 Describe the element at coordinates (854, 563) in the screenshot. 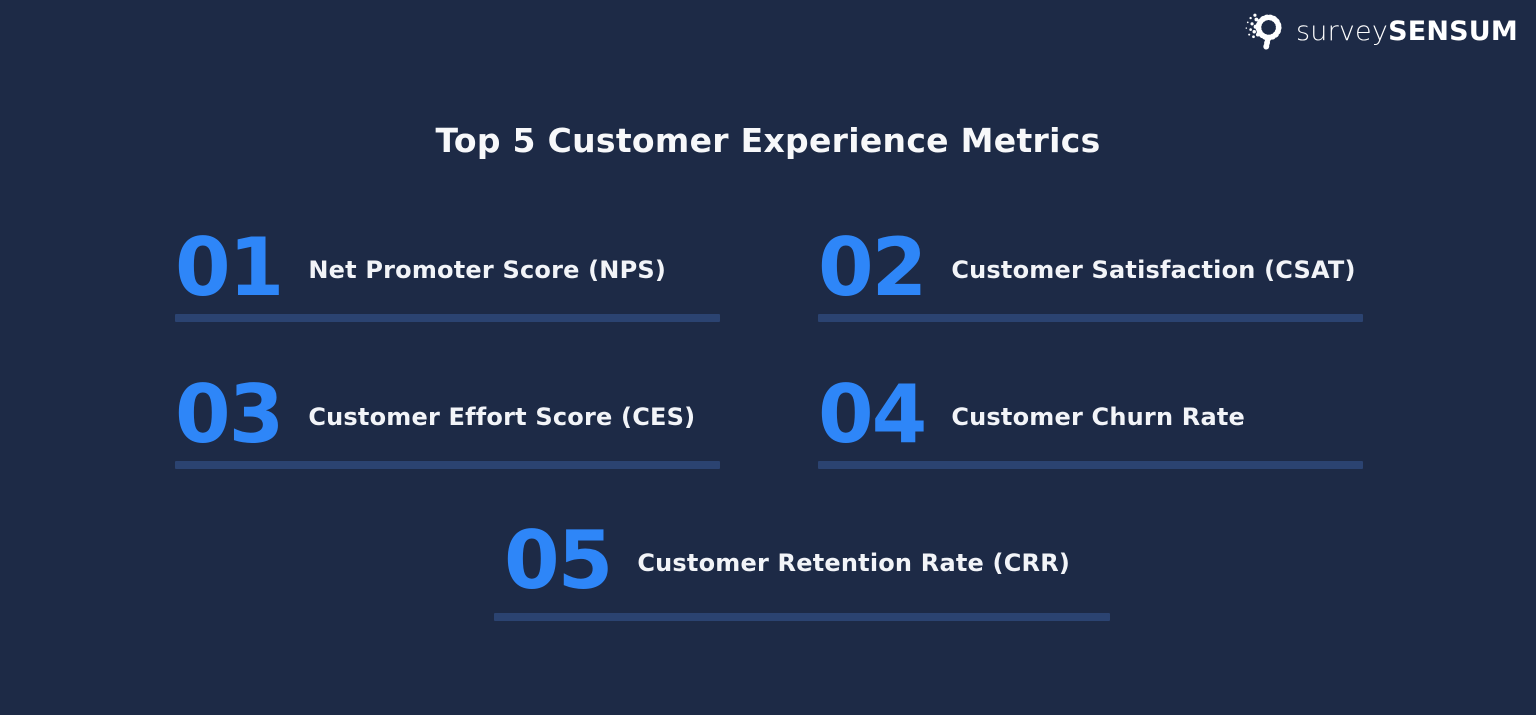

I see `metric-label: Customer Retention Rate (CRR)` at that location.